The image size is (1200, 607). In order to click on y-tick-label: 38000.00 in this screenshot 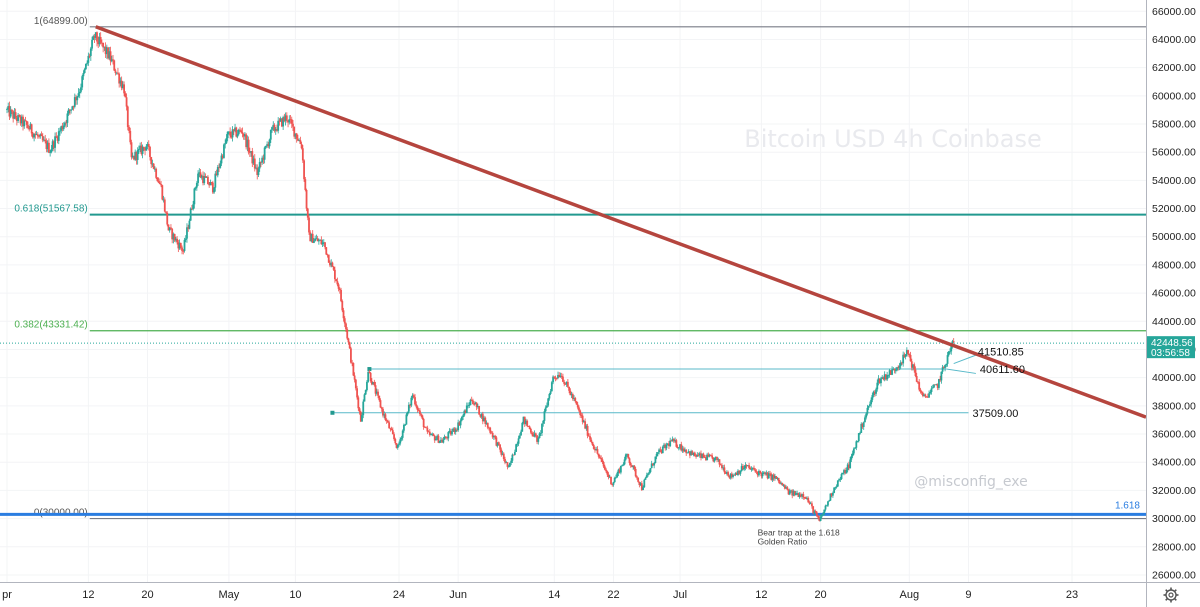, I will do `click(1174, 406)`.